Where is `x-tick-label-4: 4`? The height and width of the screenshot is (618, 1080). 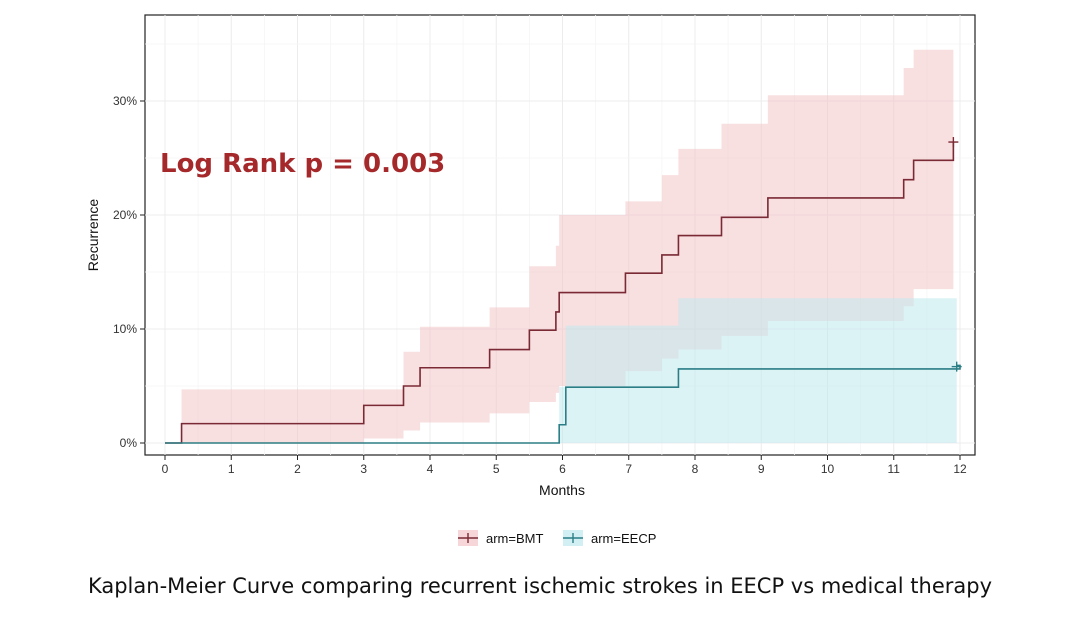
x-tick-label-4: 4 is located at coordinates (430, 469).